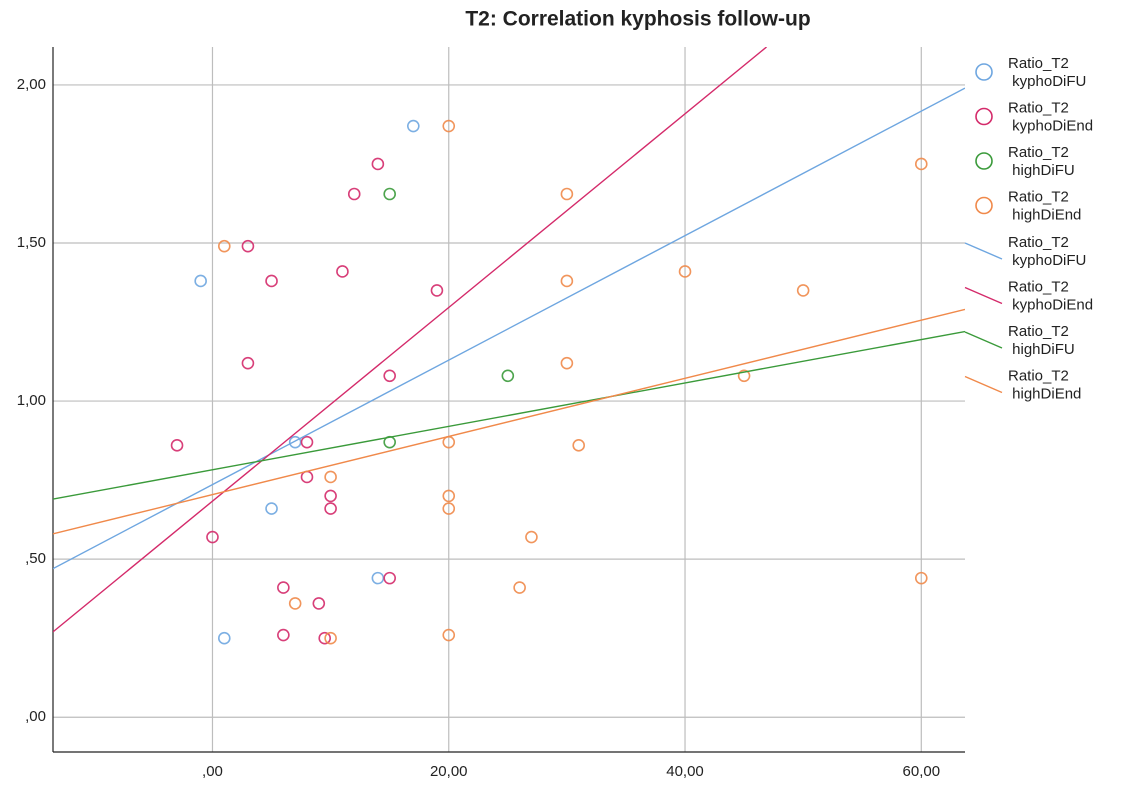 The image size is (1138, 785). What do you see at coordinates (35, 716) in the screenshot?
I see `y-tick-label: ,00` at bounding box center [35, 716].